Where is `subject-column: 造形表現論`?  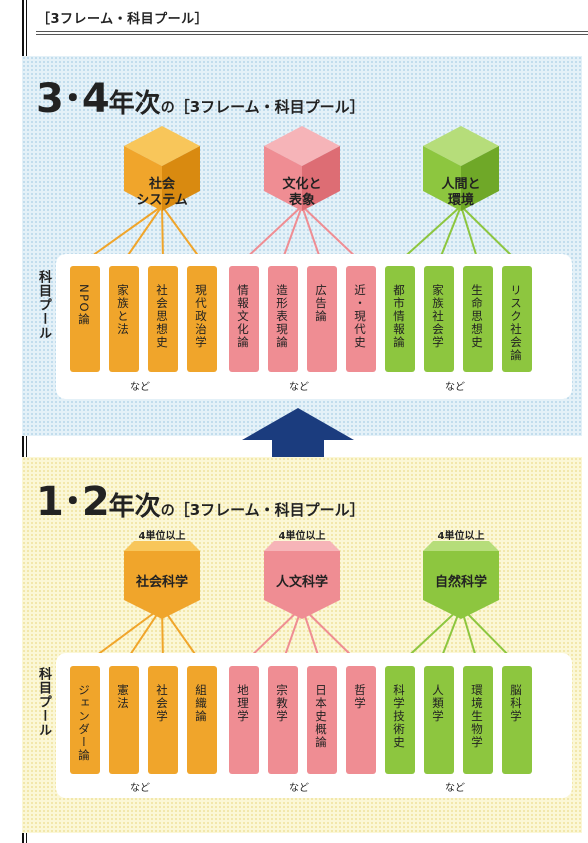
subject-column: 造形表現論 is located at coordinates (283, 319).